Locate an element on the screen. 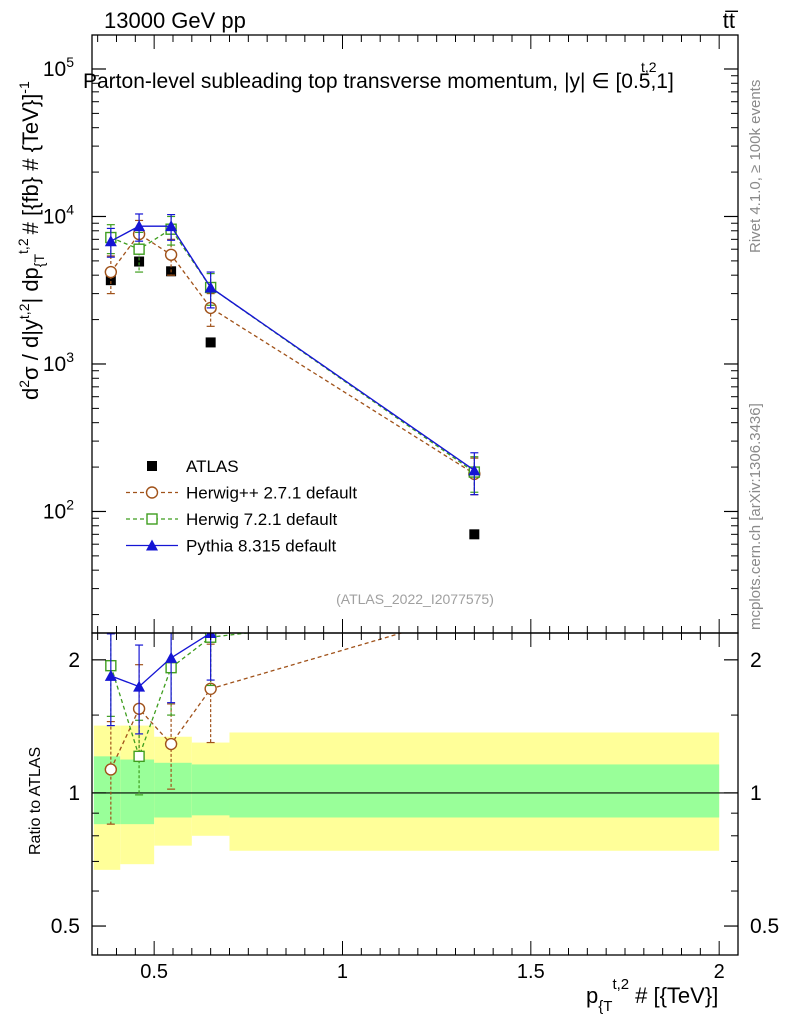 This screenshot has width=786, height=1024. main-ytick-label: 10⁴ is located at coordinates (58, 214).